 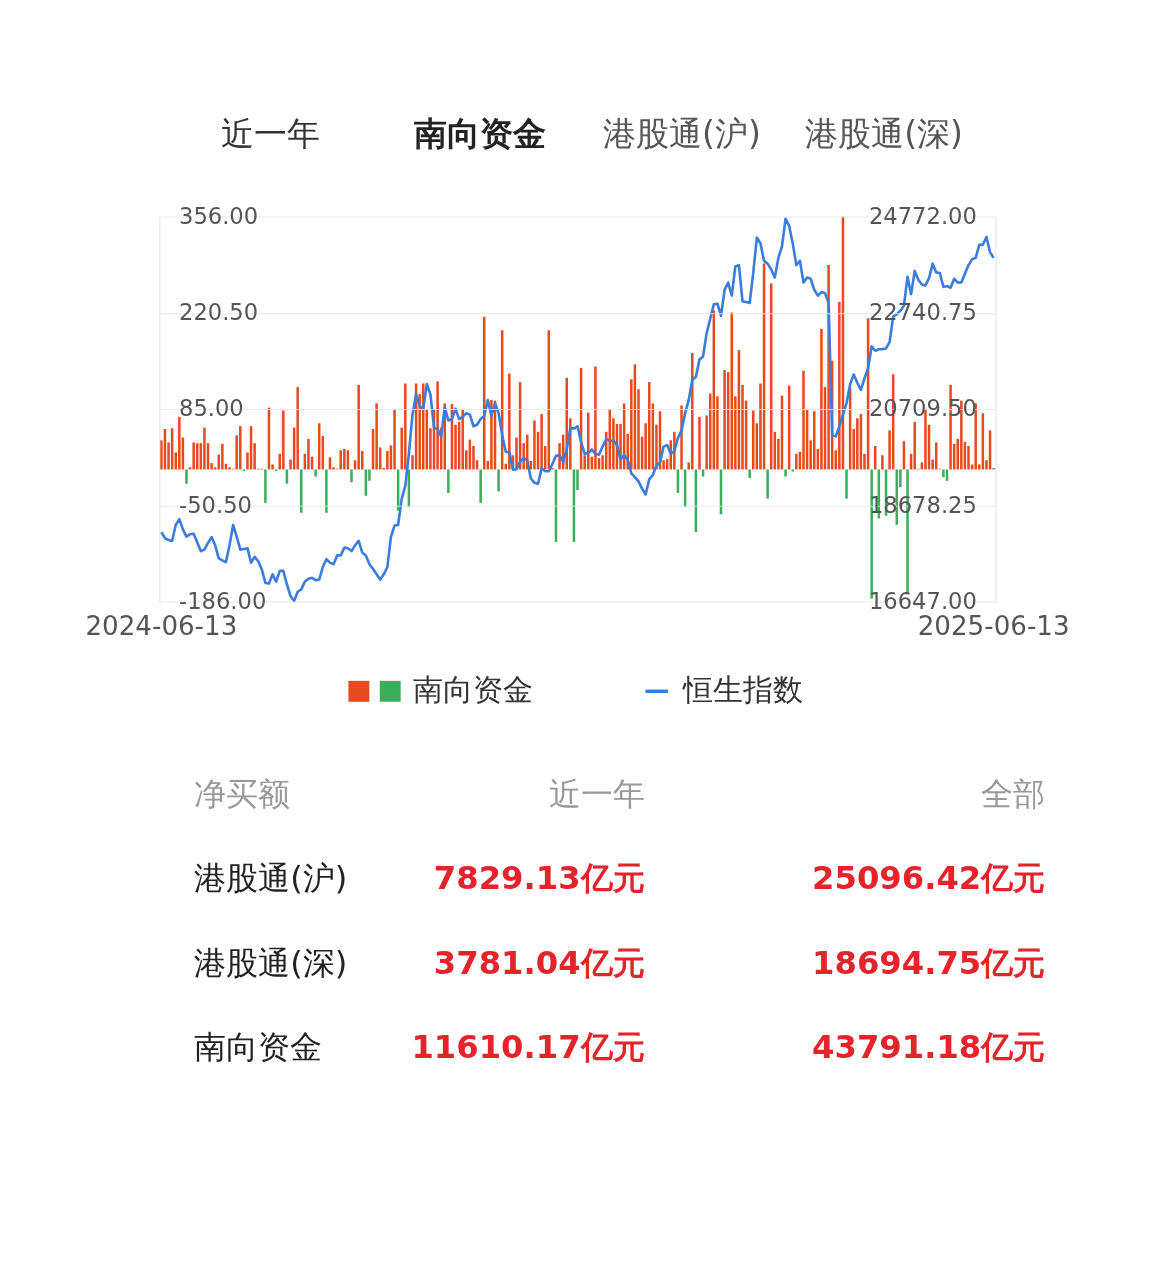 I want to click on x-tick-label: 2024-06-13, so click(x=161, y=626).